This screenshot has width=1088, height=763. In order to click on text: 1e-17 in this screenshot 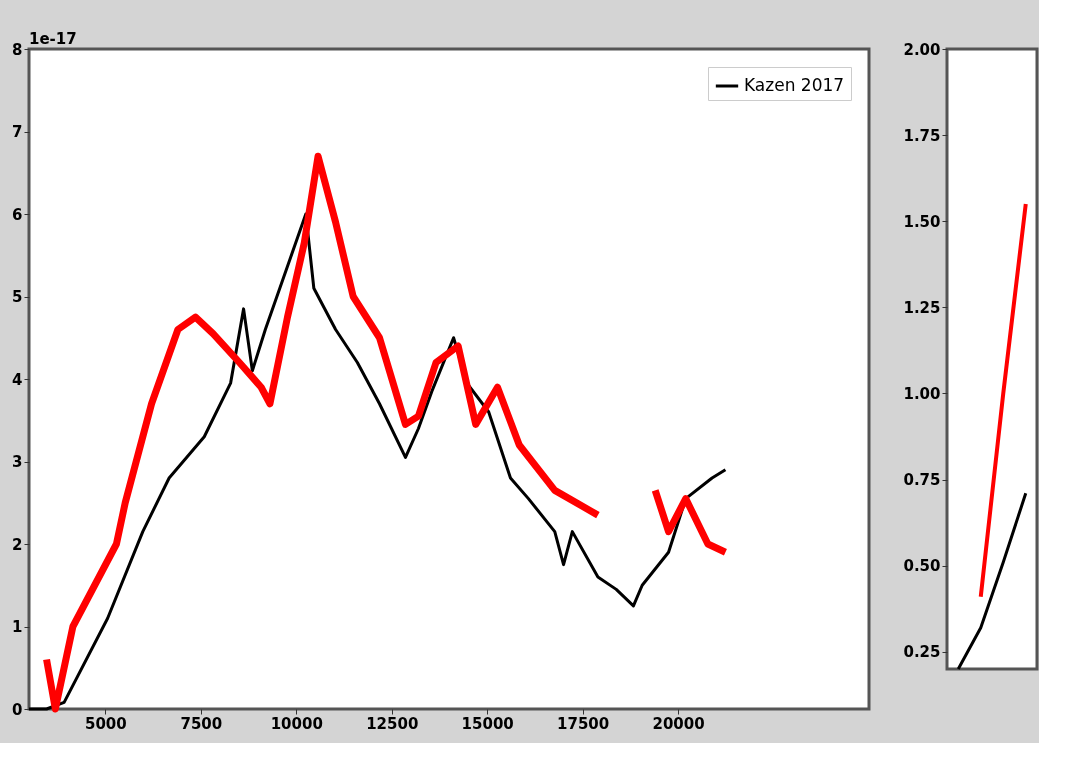, I will do `click(53, 39)`.